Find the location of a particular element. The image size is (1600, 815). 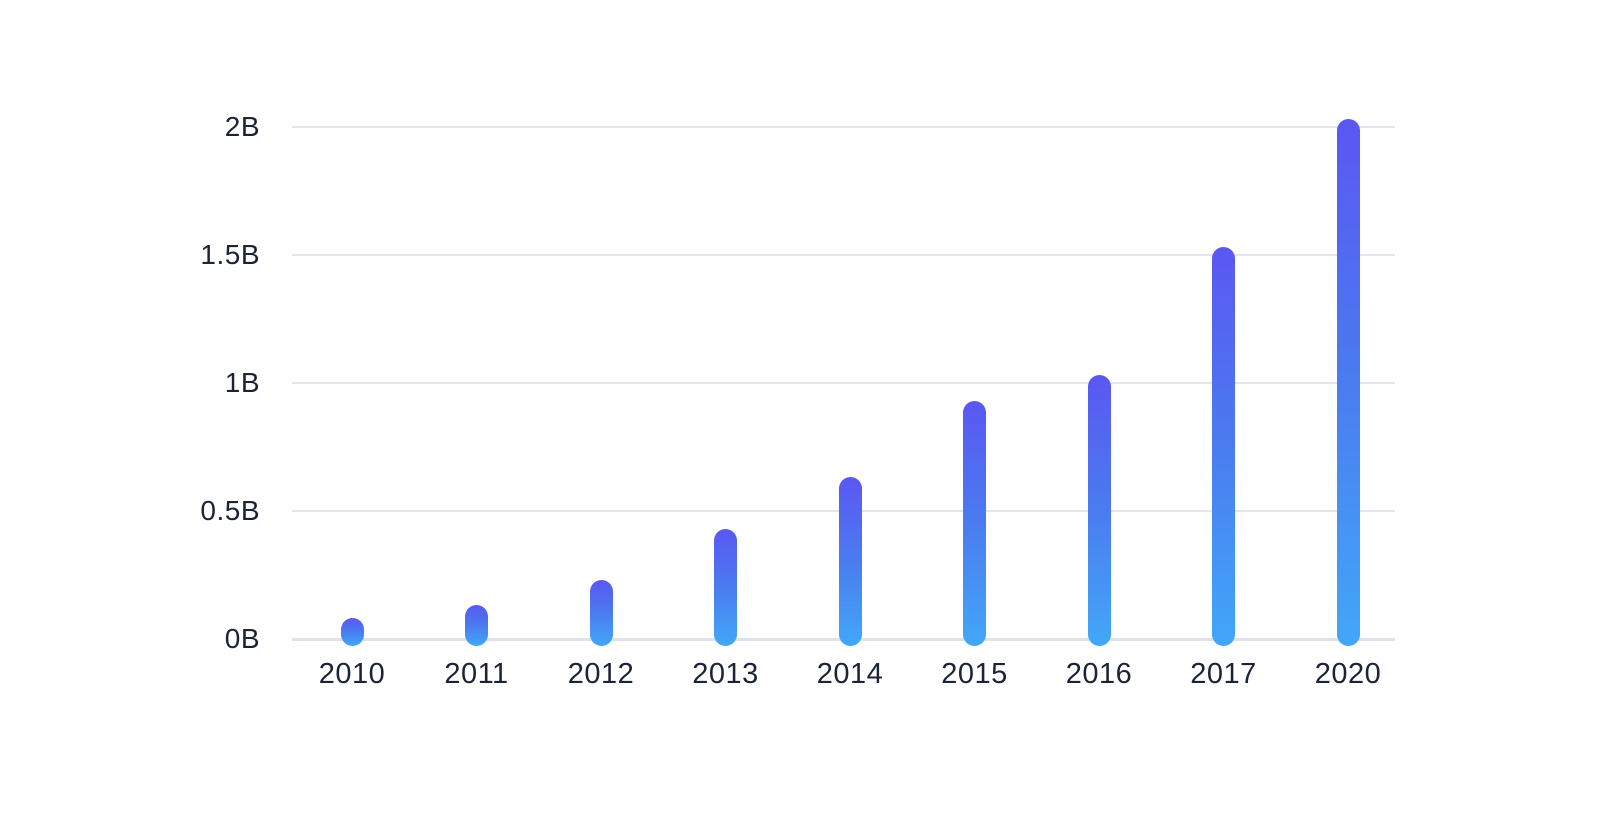

bar-2017 is located at coordinates (1223, 446).